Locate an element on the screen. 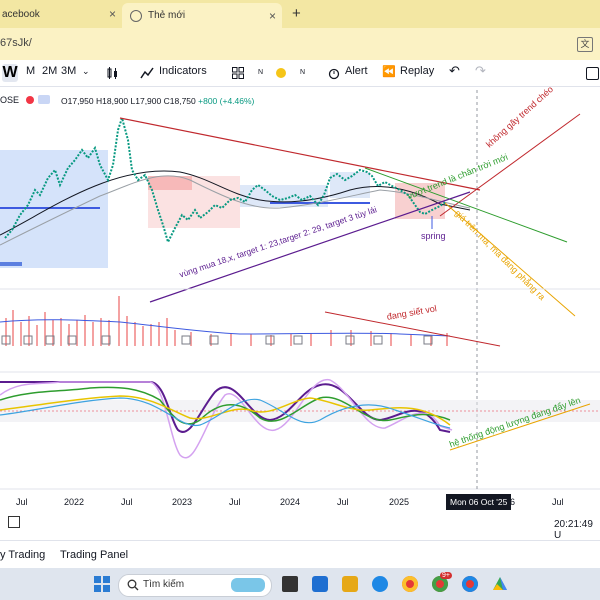 This screenshot has width=600, height=600. trendline-break is located at coordinates (510, 165).